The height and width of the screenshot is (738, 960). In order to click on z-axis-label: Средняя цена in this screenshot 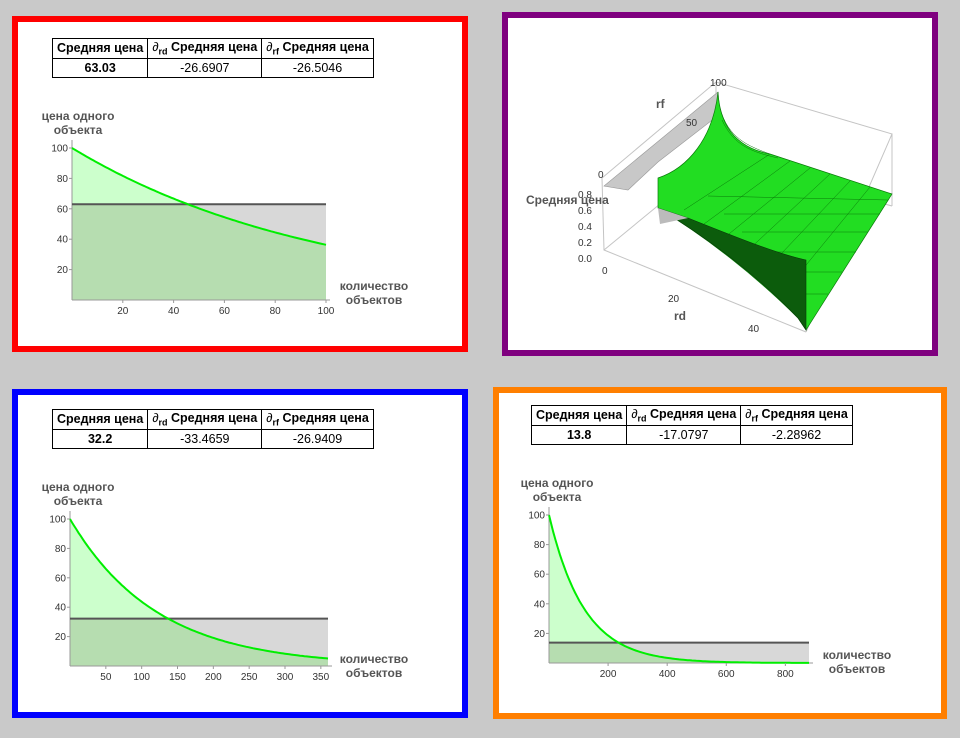, I will do `click(567, 200)`.